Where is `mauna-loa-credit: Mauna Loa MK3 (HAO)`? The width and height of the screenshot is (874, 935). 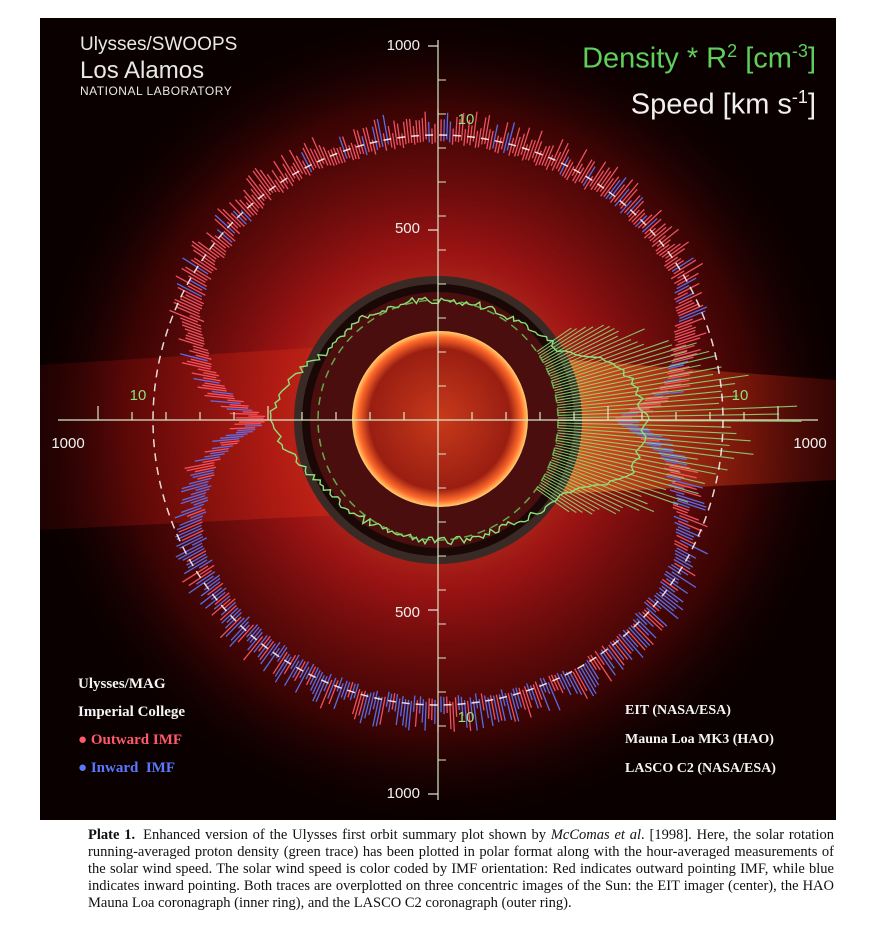 mauna-loa-credit: Mauna Loa MK3 (HAO) is located at coordinates (699, 739).